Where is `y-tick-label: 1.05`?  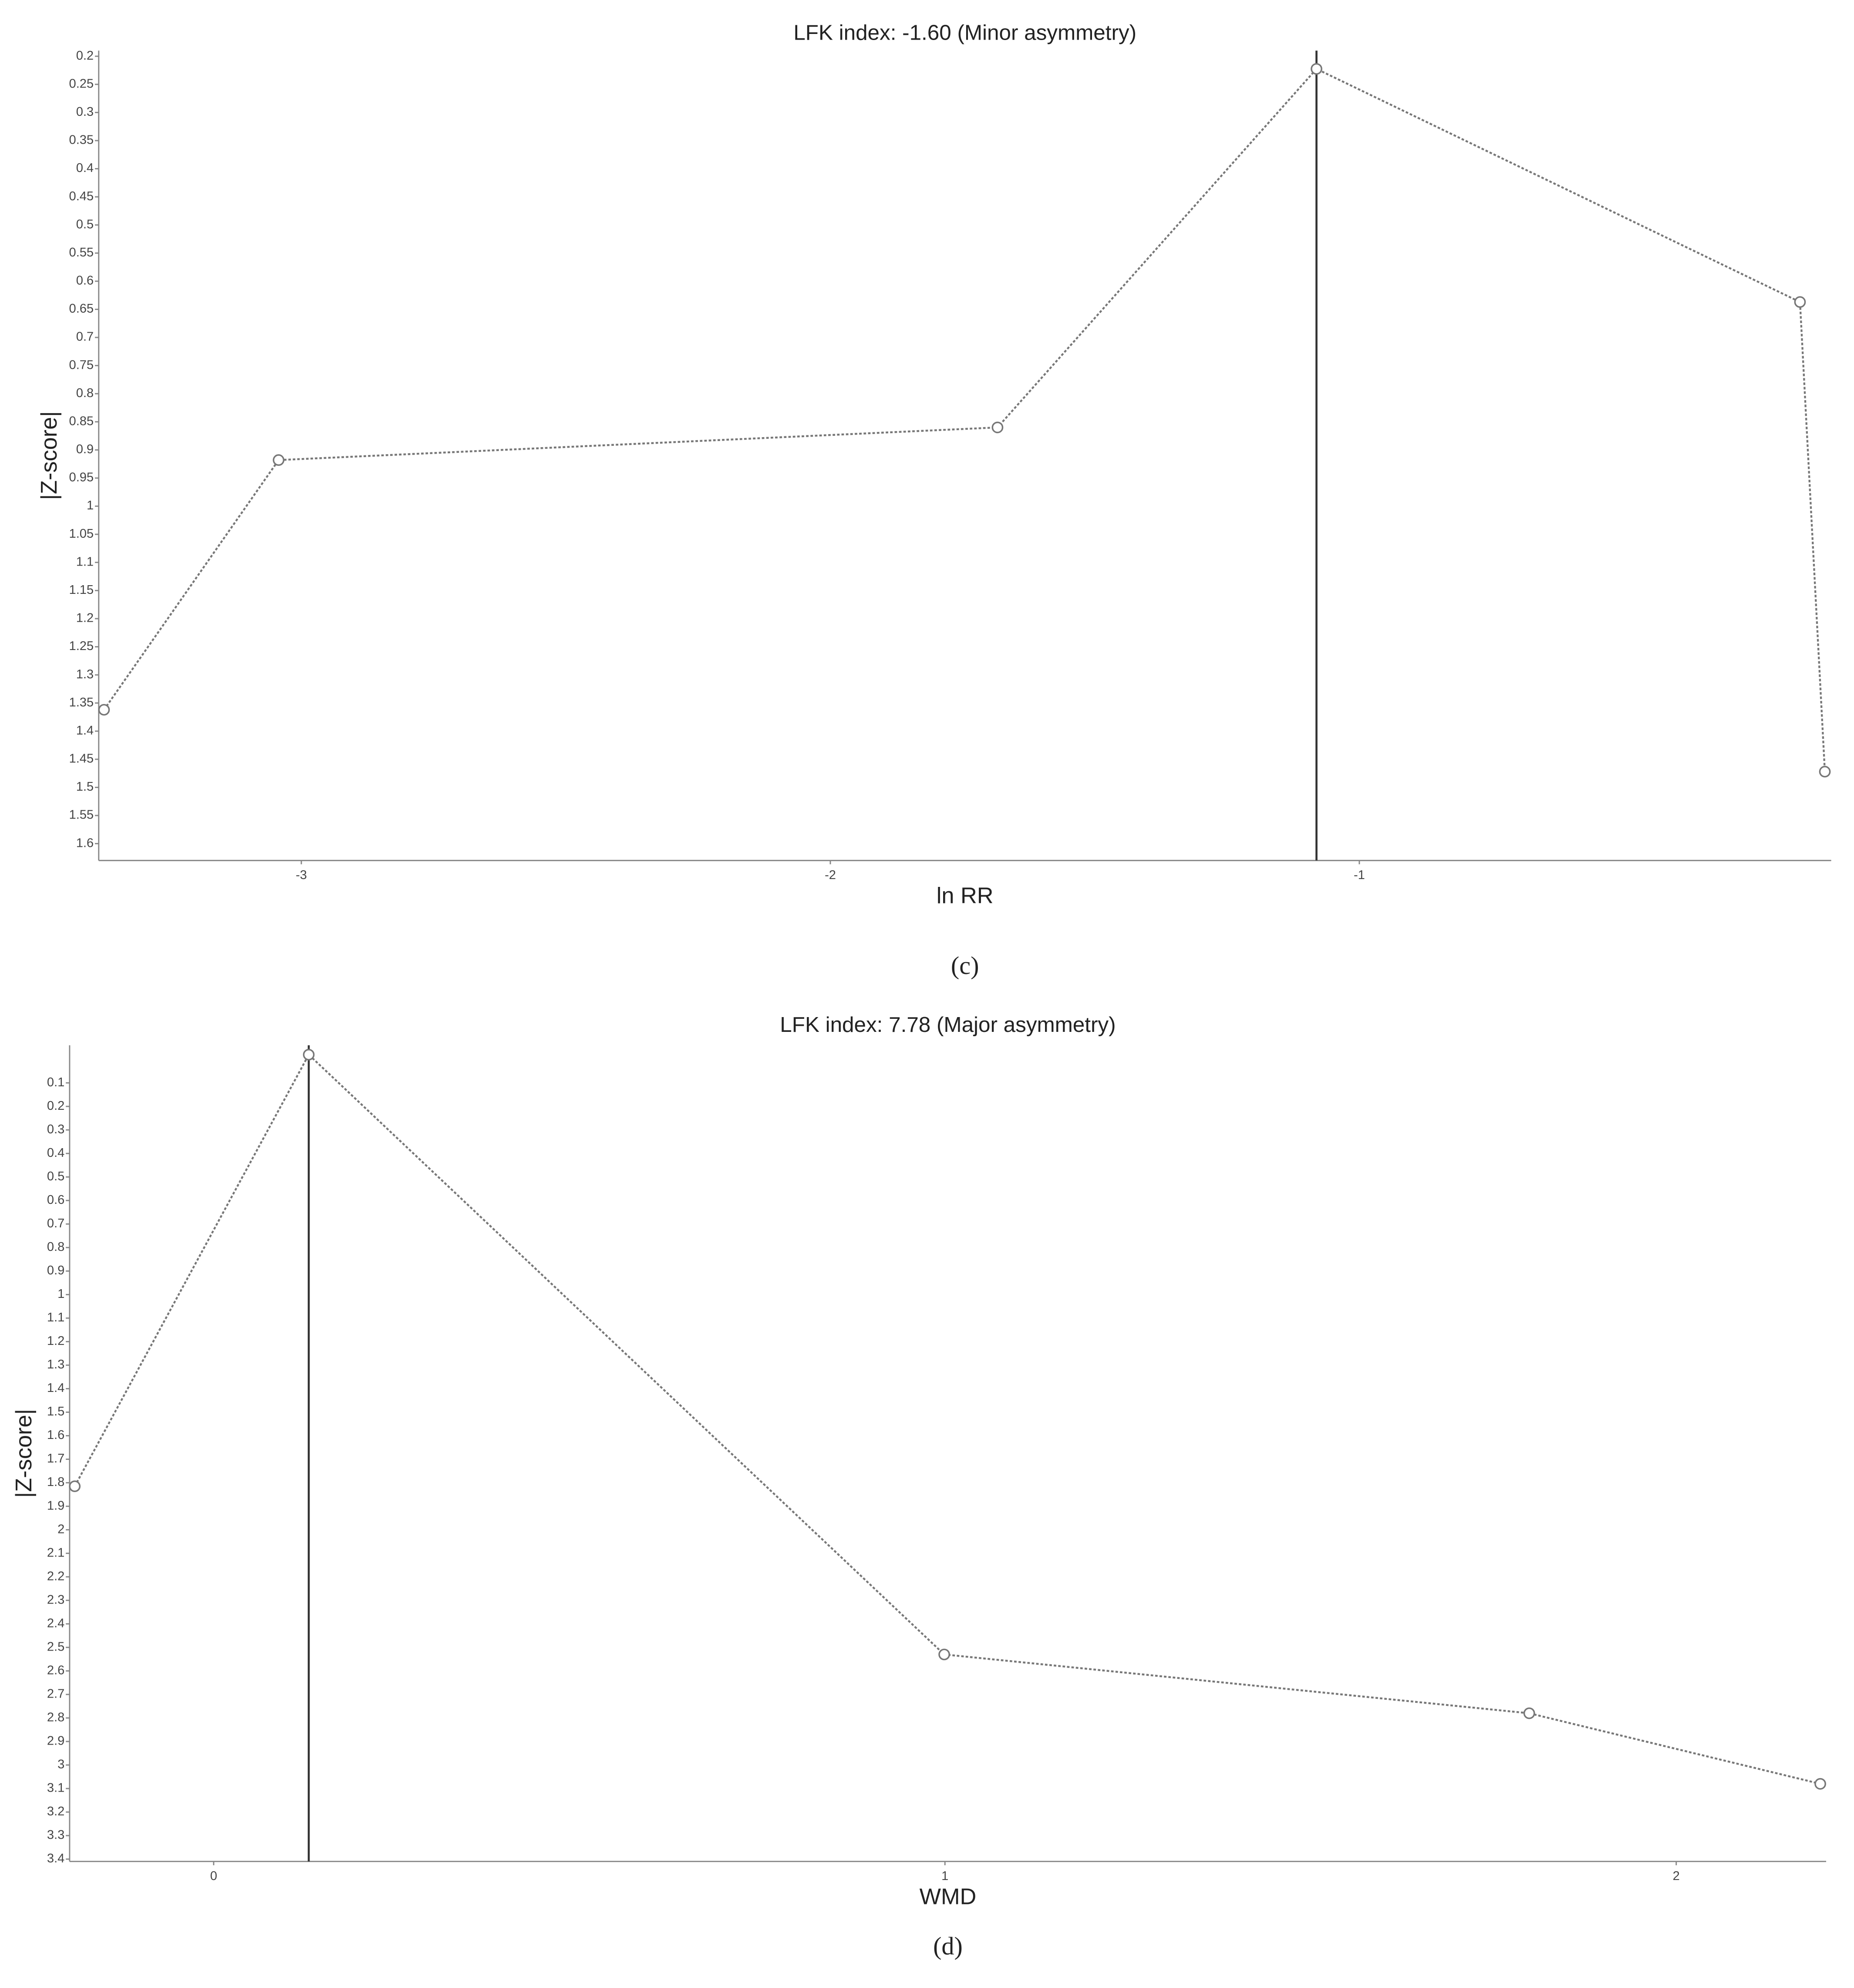 y-tick-label: 1.05 is located at coordinates (82, 534).